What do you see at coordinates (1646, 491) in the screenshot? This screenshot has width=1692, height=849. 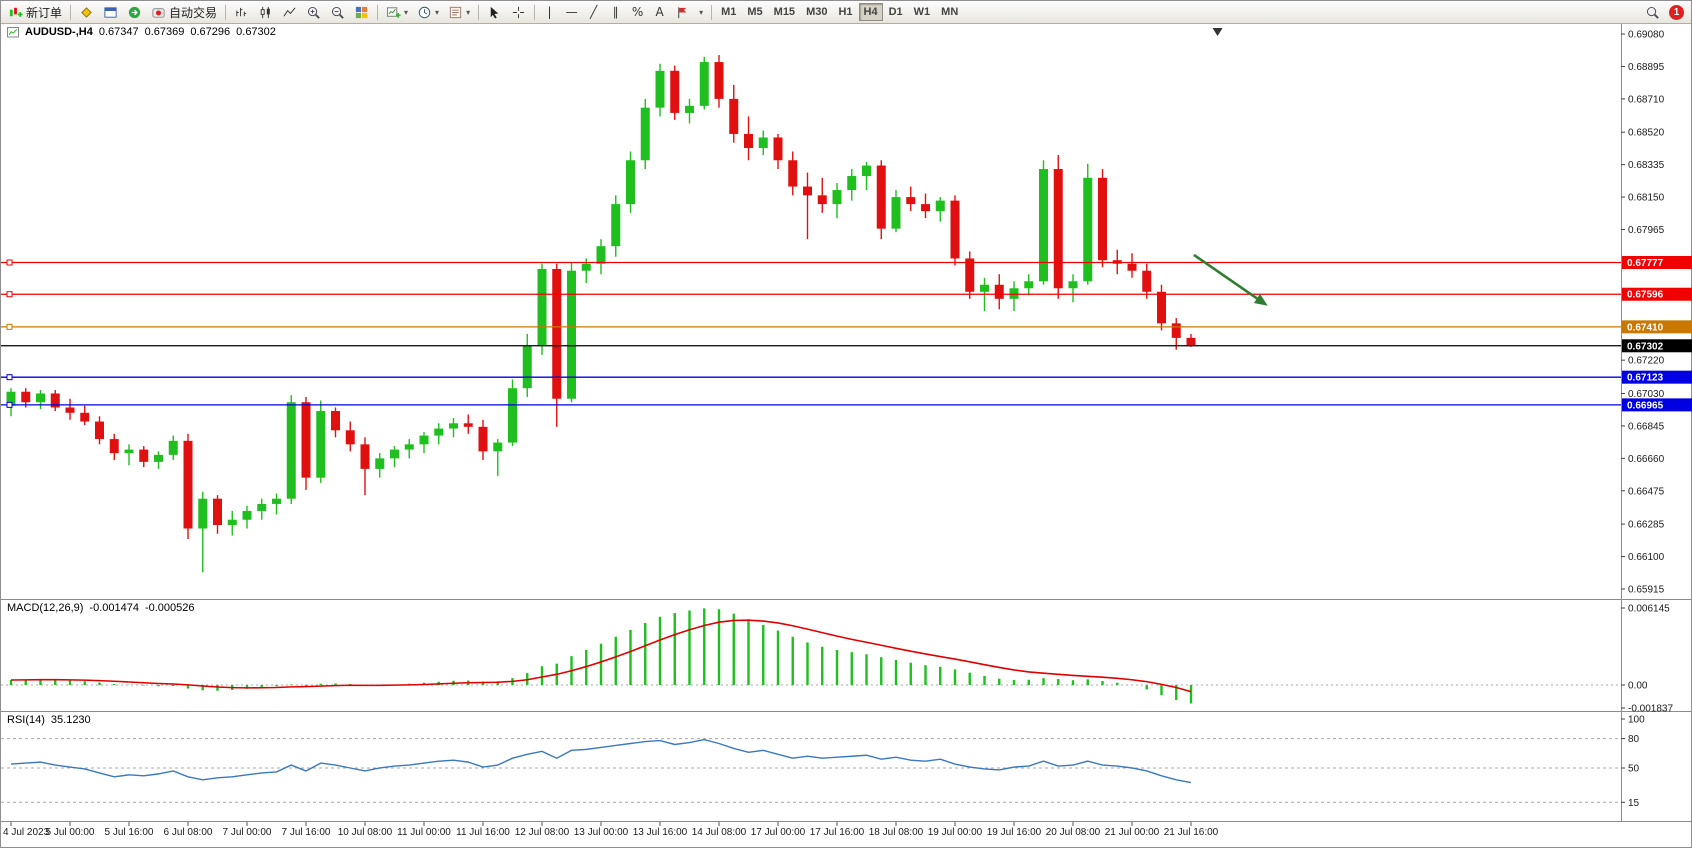 I see `price-tick-label: 0.66475` at bounding box center [1646, 491].